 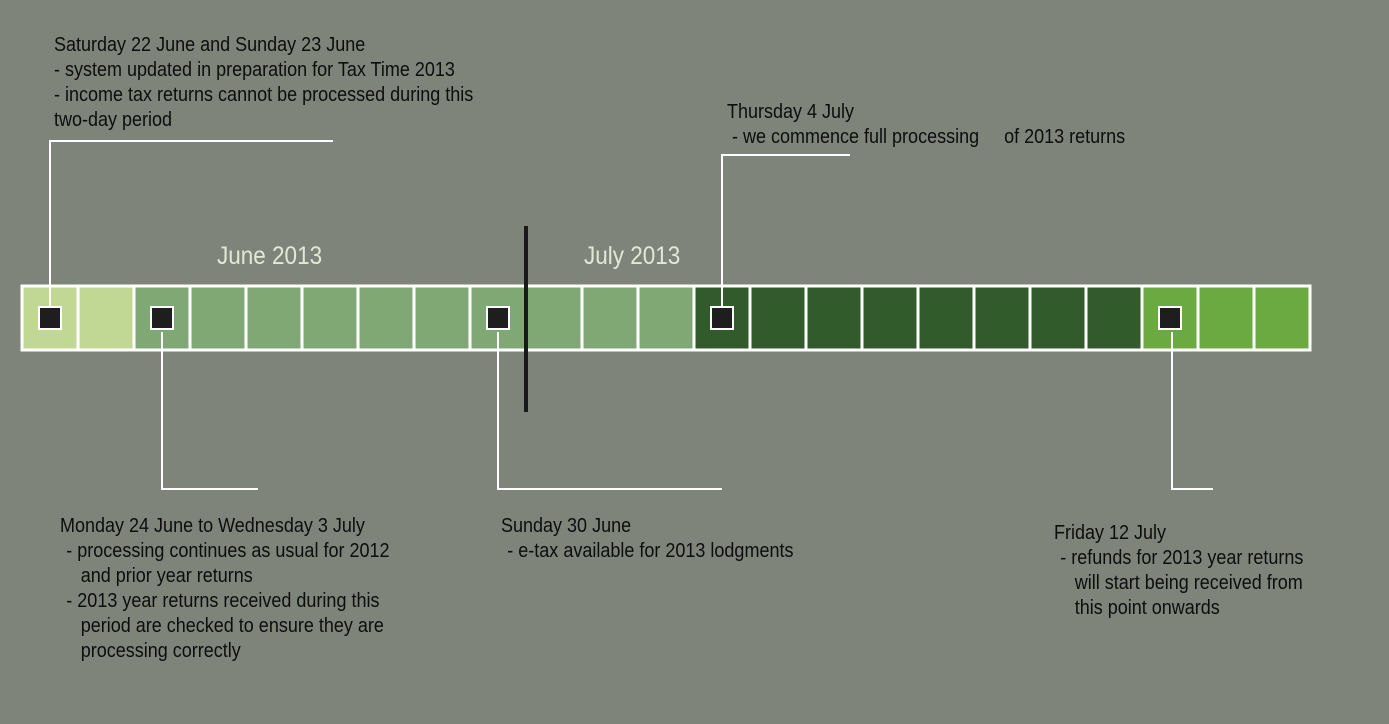 What do you see at coordinates (166, 576) in the screenshot?
I see `note-mon24-line2: and prior year returns` at bounding box center [166, 576].